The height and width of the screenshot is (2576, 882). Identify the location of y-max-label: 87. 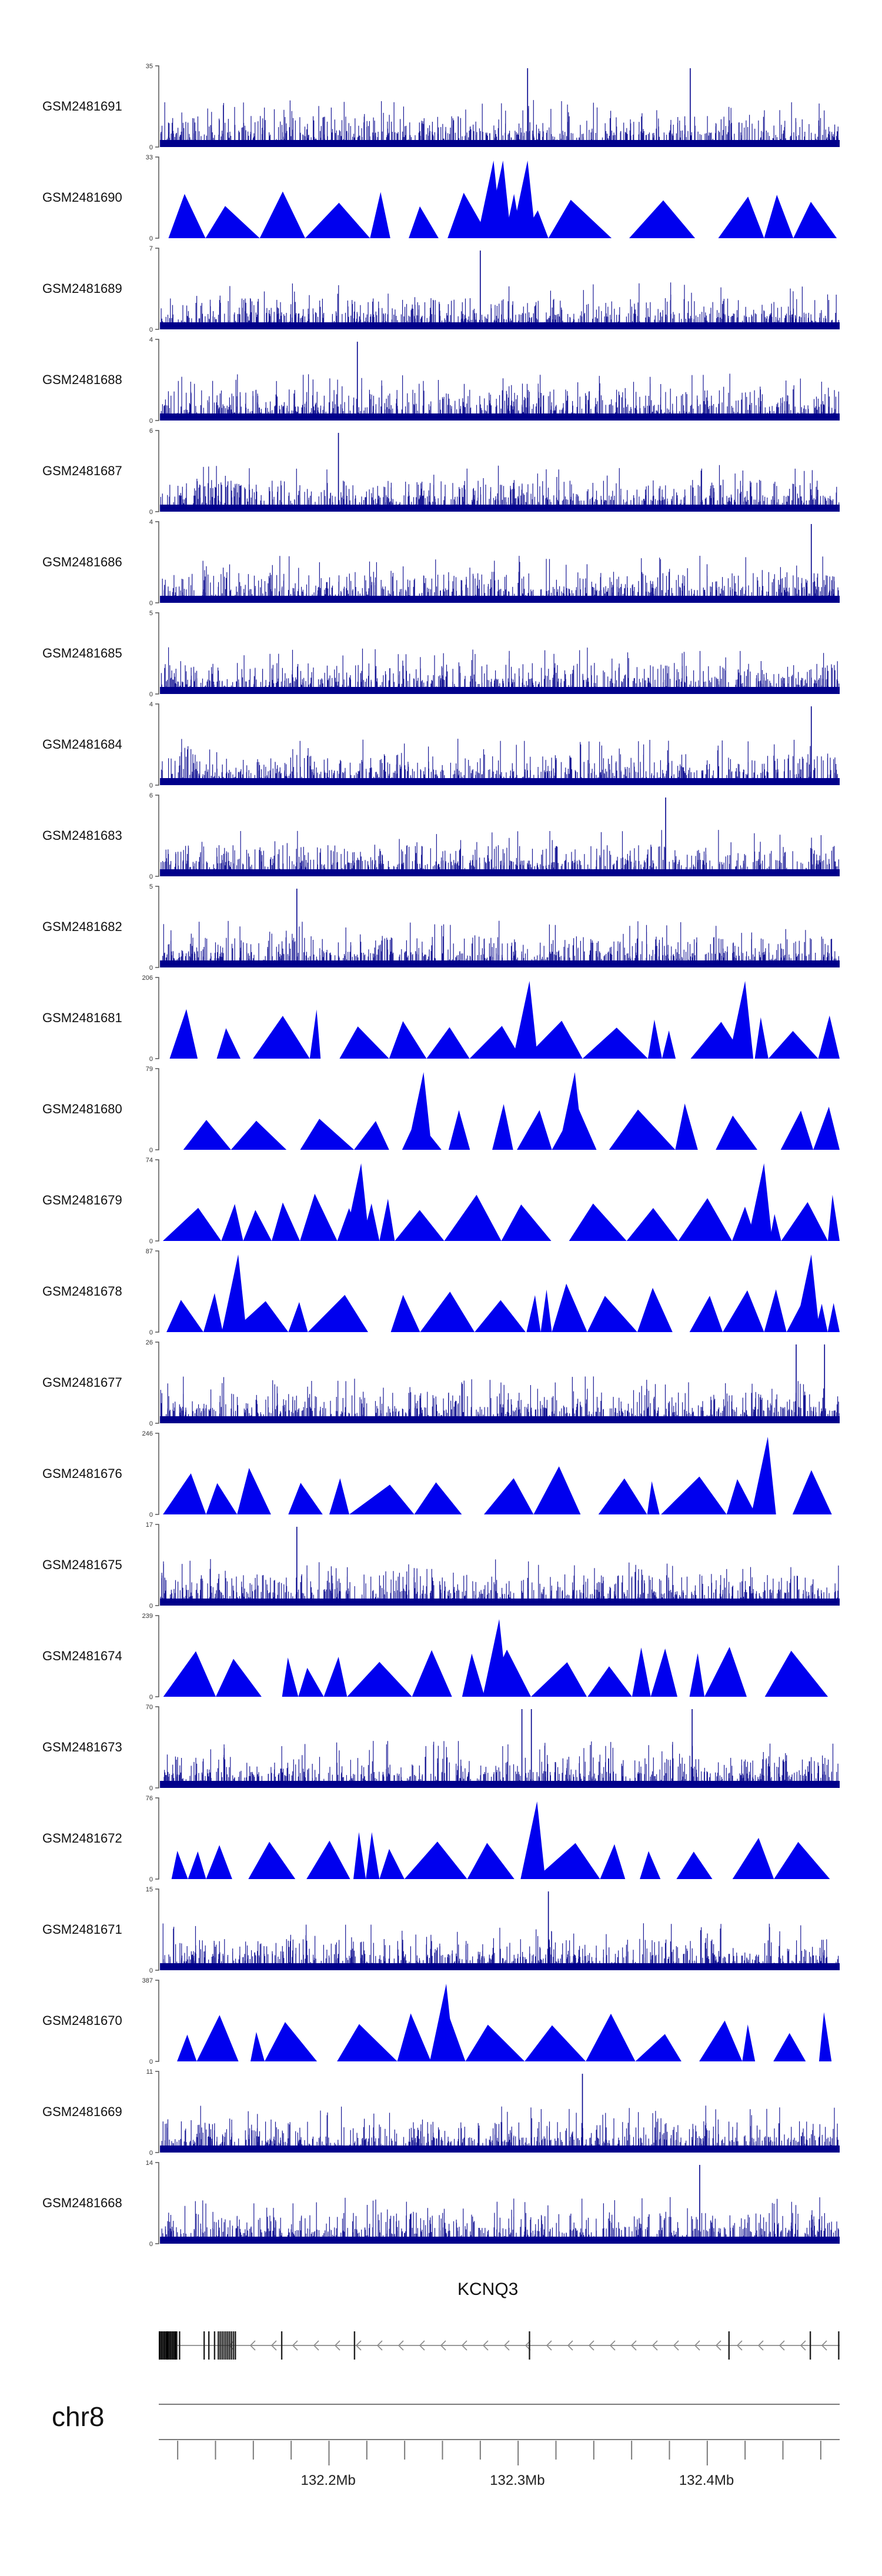
(149, 1251).